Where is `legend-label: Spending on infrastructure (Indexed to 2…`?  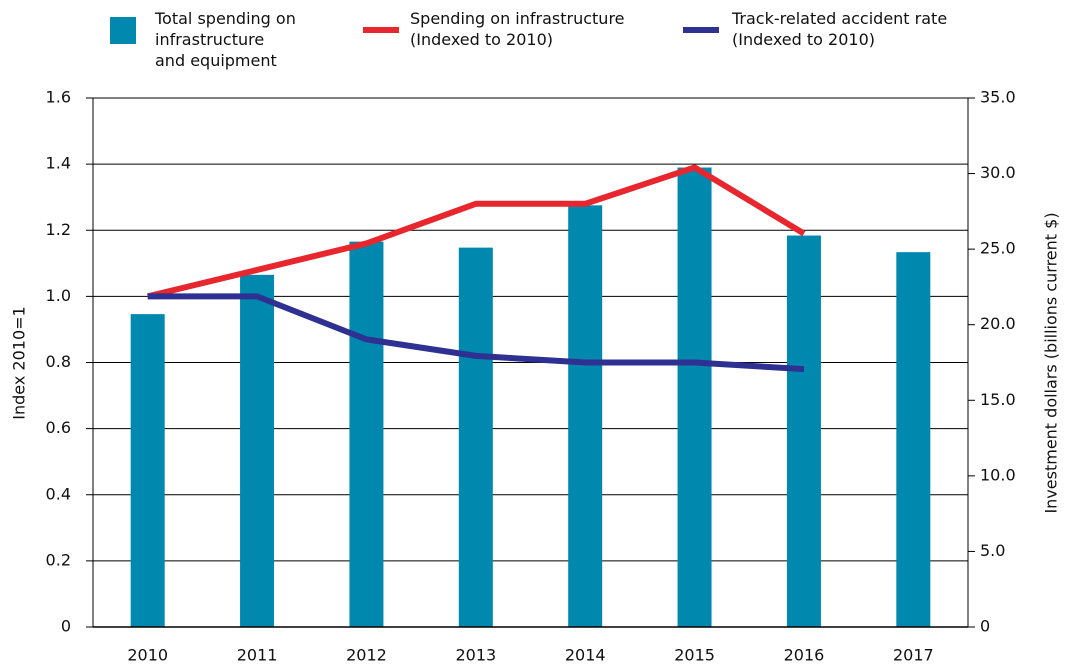 legend-label: Spending on infrastructure (Indexed to 2… is located at coordinates (517, 29).